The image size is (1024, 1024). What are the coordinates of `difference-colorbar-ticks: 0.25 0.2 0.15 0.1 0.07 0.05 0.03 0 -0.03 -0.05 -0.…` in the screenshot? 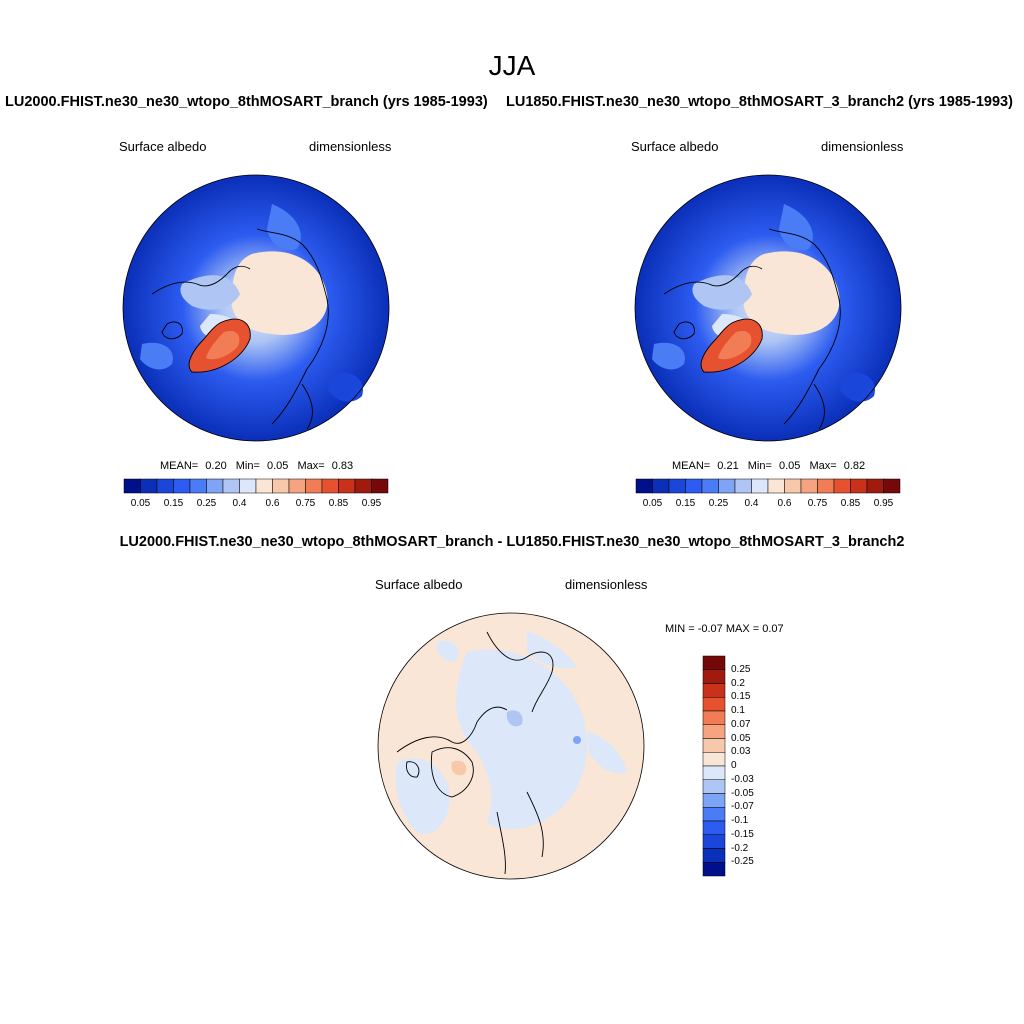 It's located at (751, 766).